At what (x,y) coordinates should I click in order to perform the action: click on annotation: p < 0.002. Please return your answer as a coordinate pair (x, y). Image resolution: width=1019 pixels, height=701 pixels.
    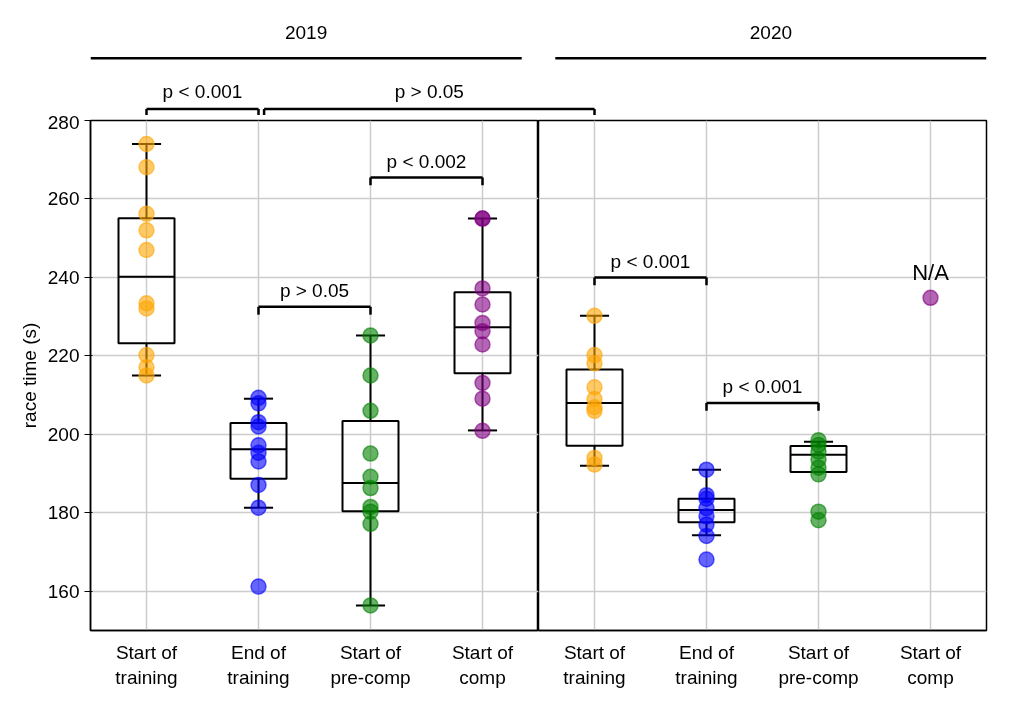
    Looking at the image, I should click on (426, 161).